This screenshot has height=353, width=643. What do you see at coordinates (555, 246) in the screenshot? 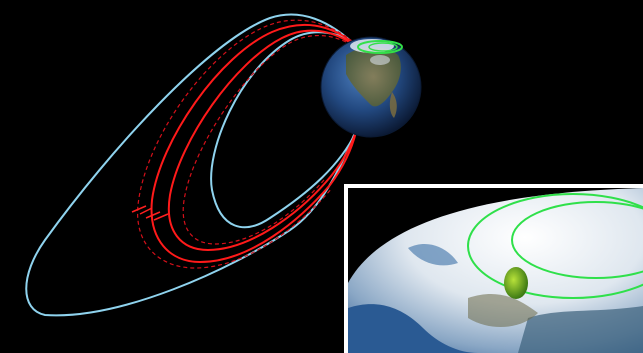
I see `auroral-oval-inset` at bounding box center [555, 246].